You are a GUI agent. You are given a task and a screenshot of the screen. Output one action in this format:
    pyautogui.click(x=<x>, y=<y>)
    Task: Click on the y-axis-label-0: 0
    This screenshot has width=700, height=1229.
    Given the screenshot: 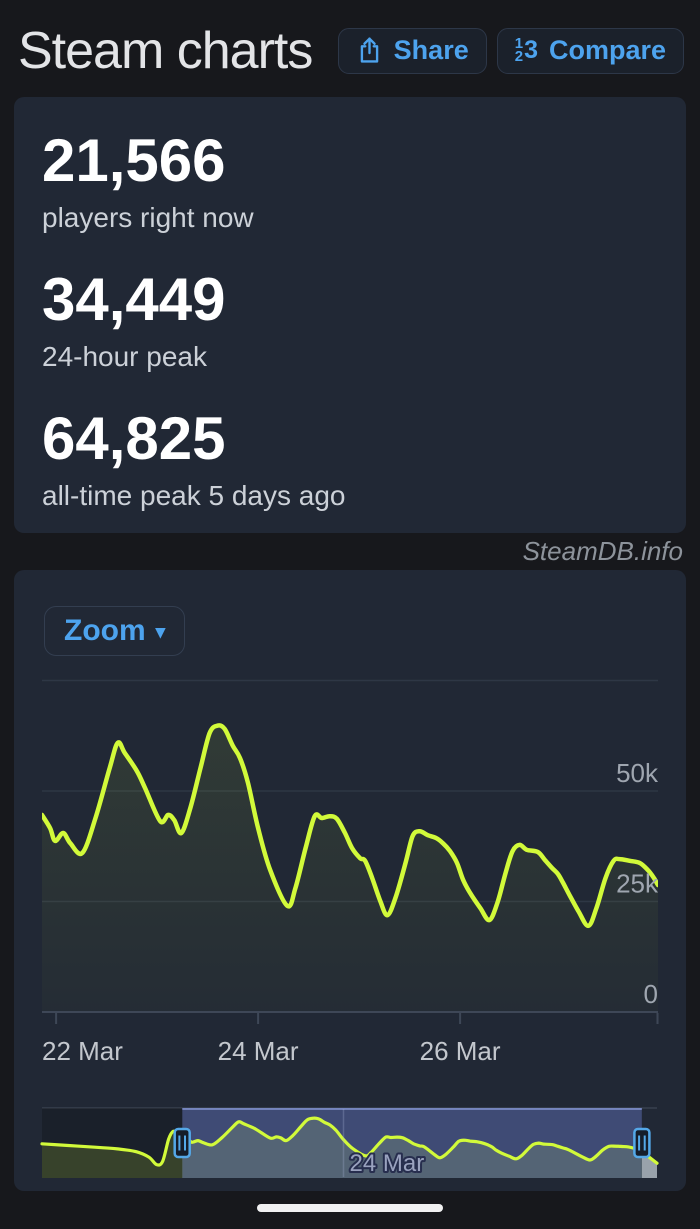 What is the action you would take?
    pyautogui.click(x=651, y=994)
    